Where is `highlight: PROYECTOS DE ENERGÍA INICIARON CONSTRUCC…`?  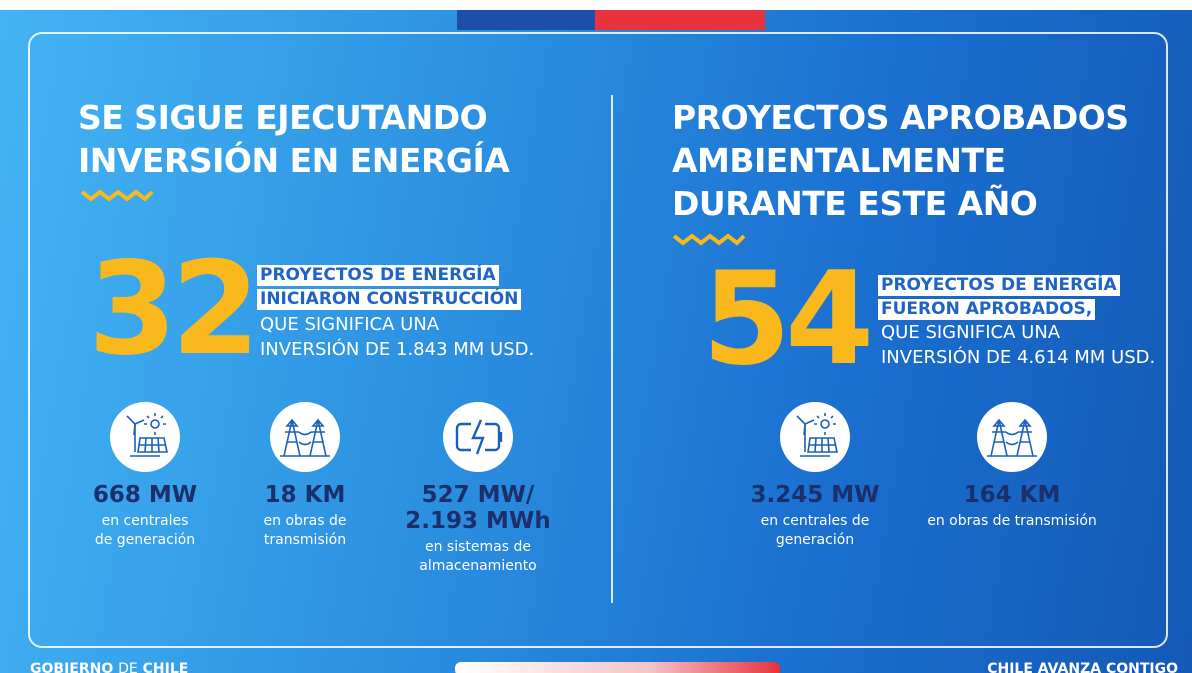 highlight: PROYECTOS DE ENERGÍA INICIARON CONSTRUCC… is located at coordinates (389, 289).